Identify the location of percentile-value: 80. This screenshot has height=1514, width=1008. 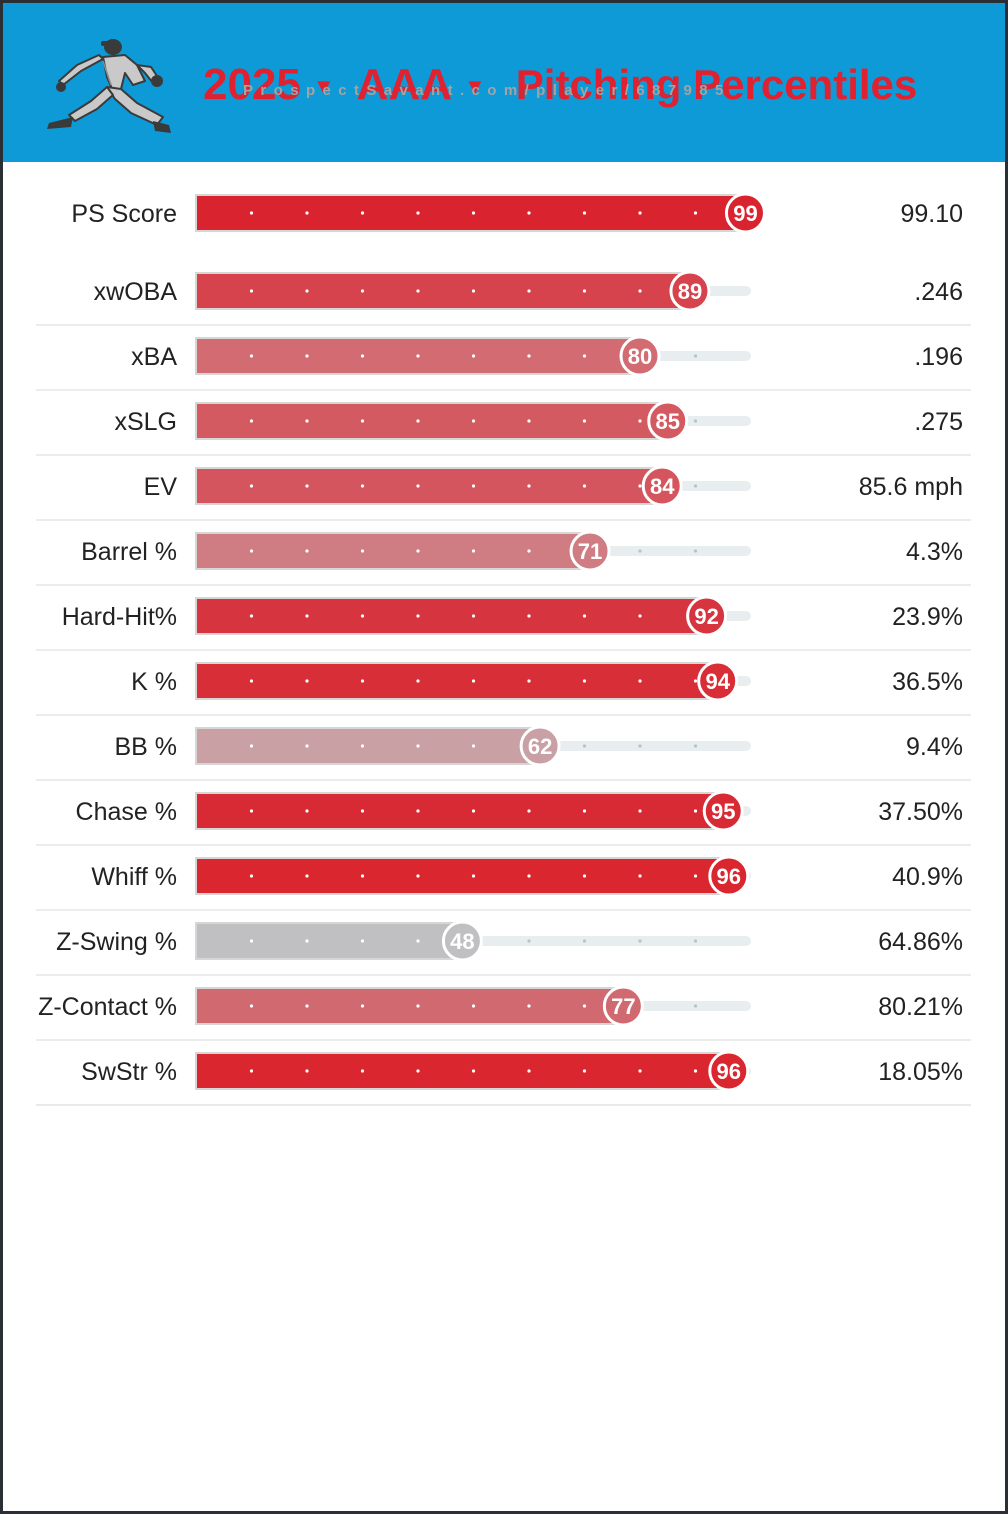
(640, 356).